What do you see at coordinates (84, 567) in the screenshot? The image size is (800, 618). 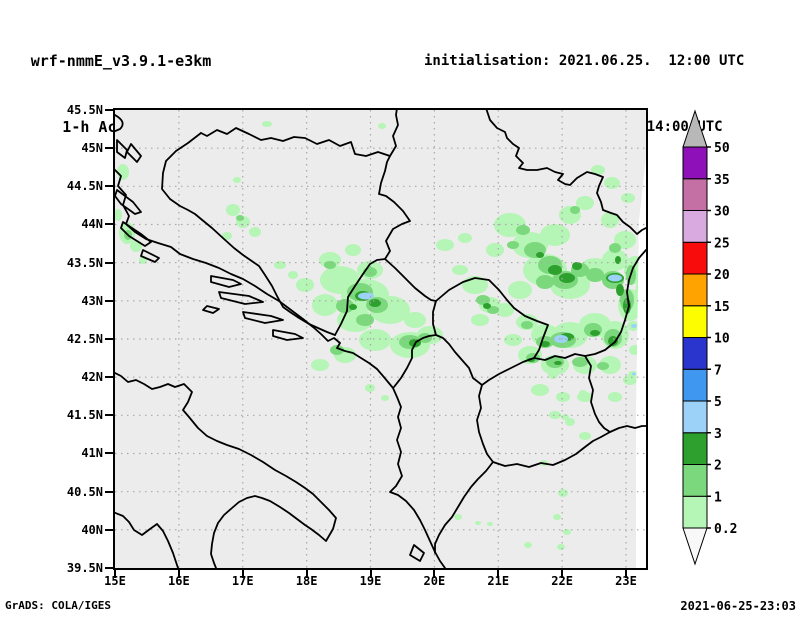 I see `lat-tick-label: 39.5N` at bounding box center [84, 567].